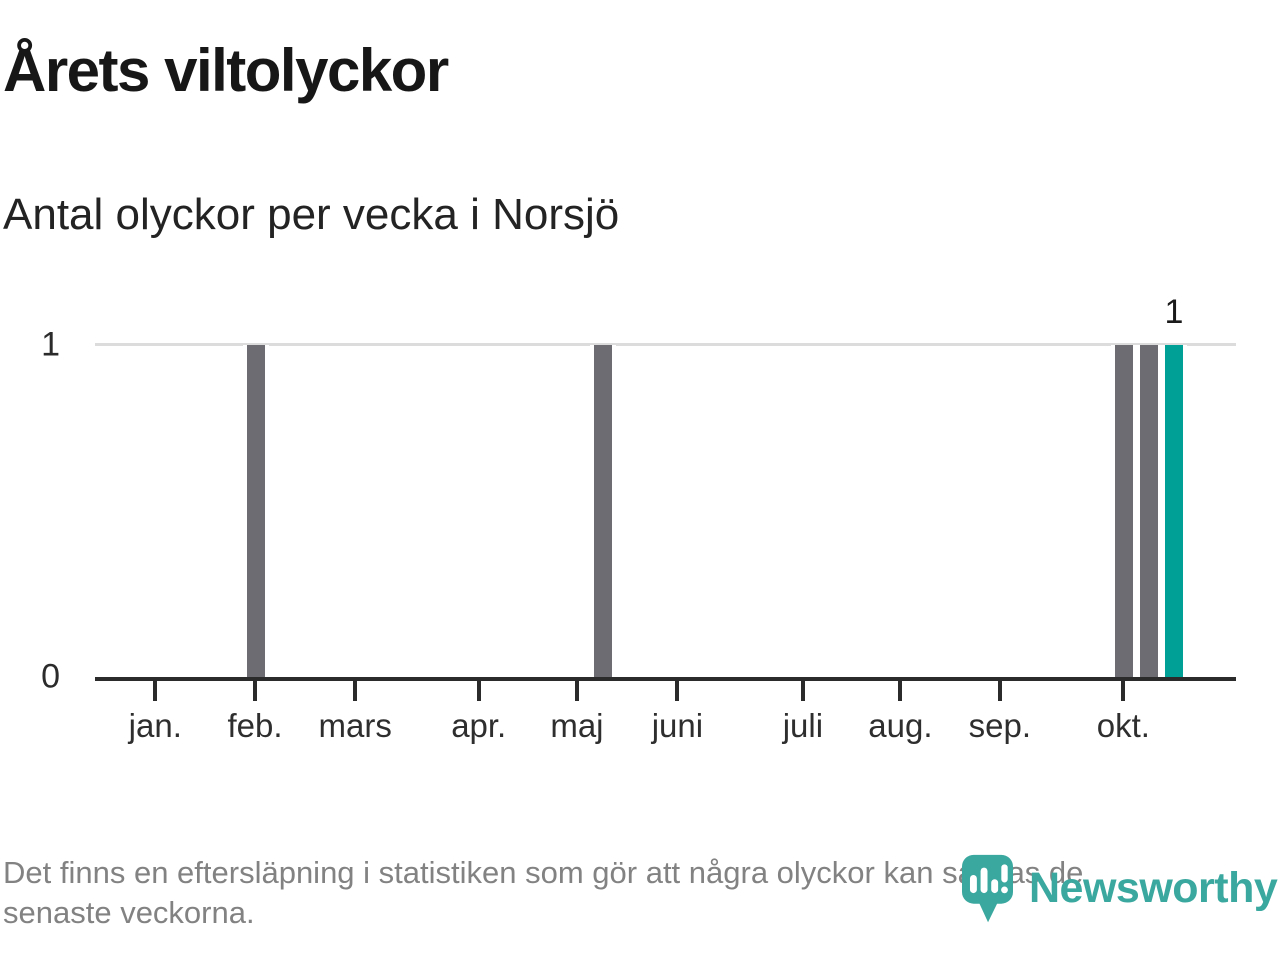 The image size is (1280, 960). What do you see at coordinates (311, 214) in the screenshot?
I see `chart-subtitle: Antal olyckor per vecka i Norsjö` at bounding box center [311, 214].